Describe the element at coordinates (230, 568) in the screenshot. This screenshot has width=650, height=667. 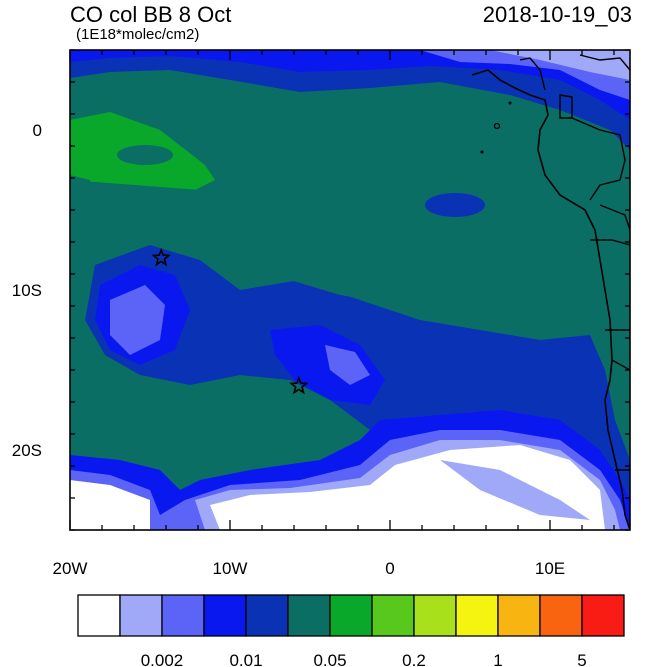
I see `x-tick-label: 10W` at that location.